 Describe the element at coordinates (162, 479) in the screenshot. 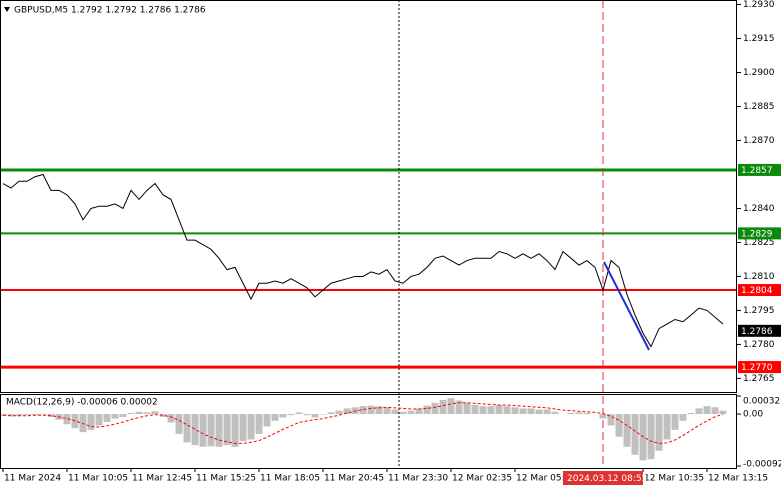

I see `x-tick-label: 11 Mar 12:45` at that location.